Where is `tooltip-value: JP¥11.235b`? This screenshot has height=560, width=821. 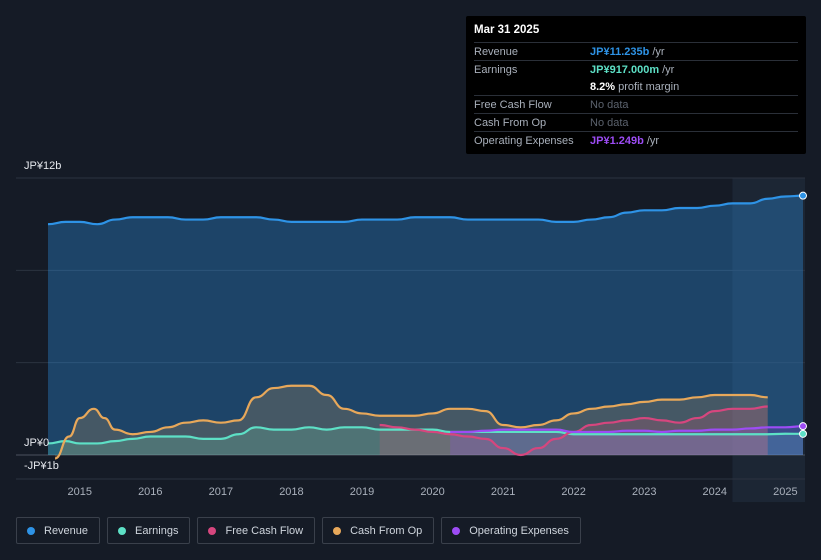
tooltip-value: JP¥11.235b is located at coordinates (620, 51).